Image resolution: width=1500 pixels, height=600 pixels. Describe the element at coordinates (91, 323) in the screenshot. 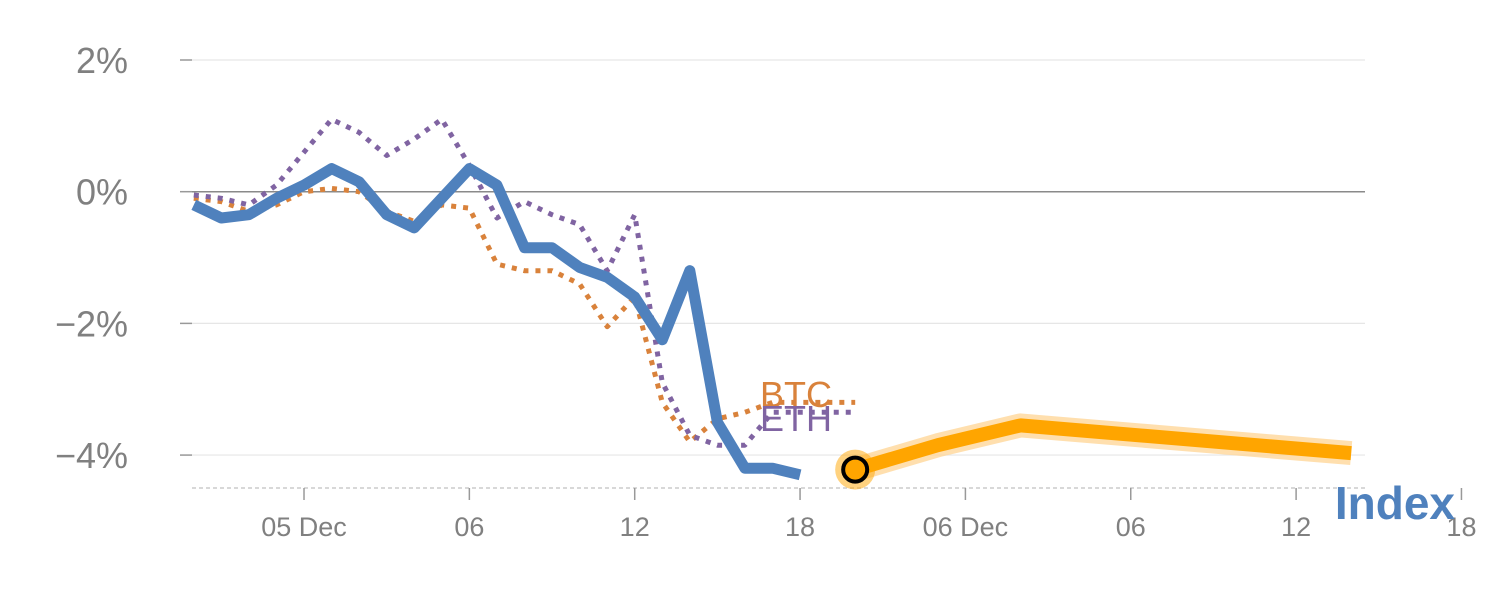

I see `y-tick-label: −2%` at that location.